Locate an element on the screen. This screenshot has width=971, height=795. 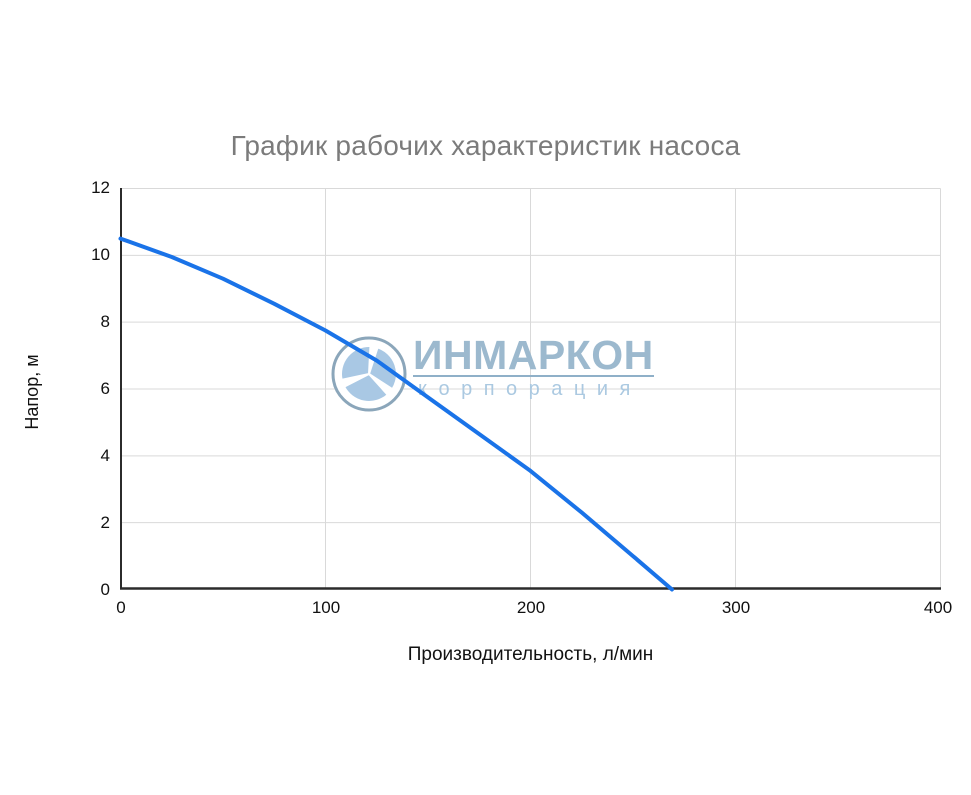
inmarkon-logo-icon is located at coordinates (369, 374).